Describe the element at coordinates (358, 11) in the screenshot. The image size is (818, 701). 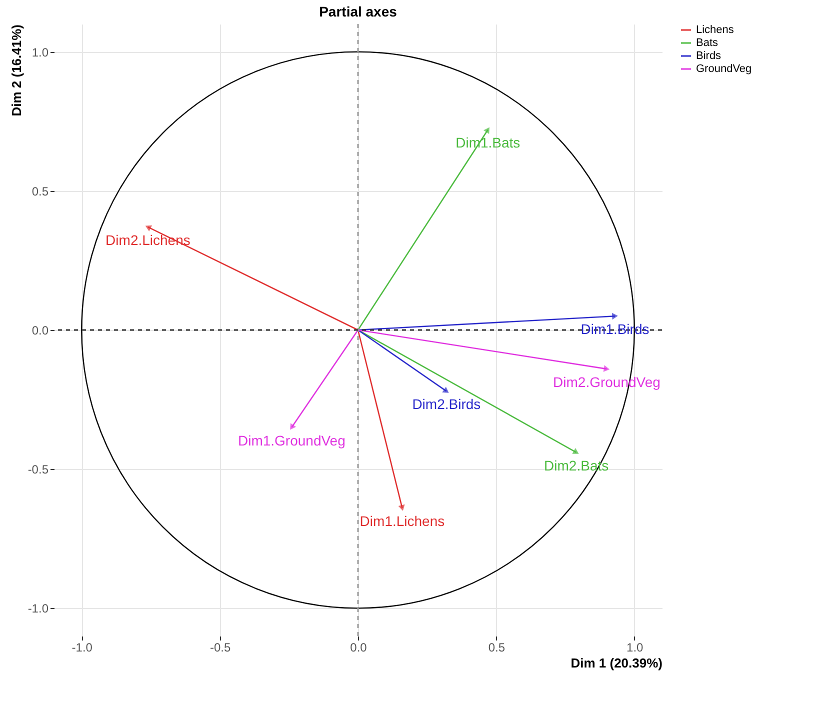
I see `chart-title: Partial axes` at that location.